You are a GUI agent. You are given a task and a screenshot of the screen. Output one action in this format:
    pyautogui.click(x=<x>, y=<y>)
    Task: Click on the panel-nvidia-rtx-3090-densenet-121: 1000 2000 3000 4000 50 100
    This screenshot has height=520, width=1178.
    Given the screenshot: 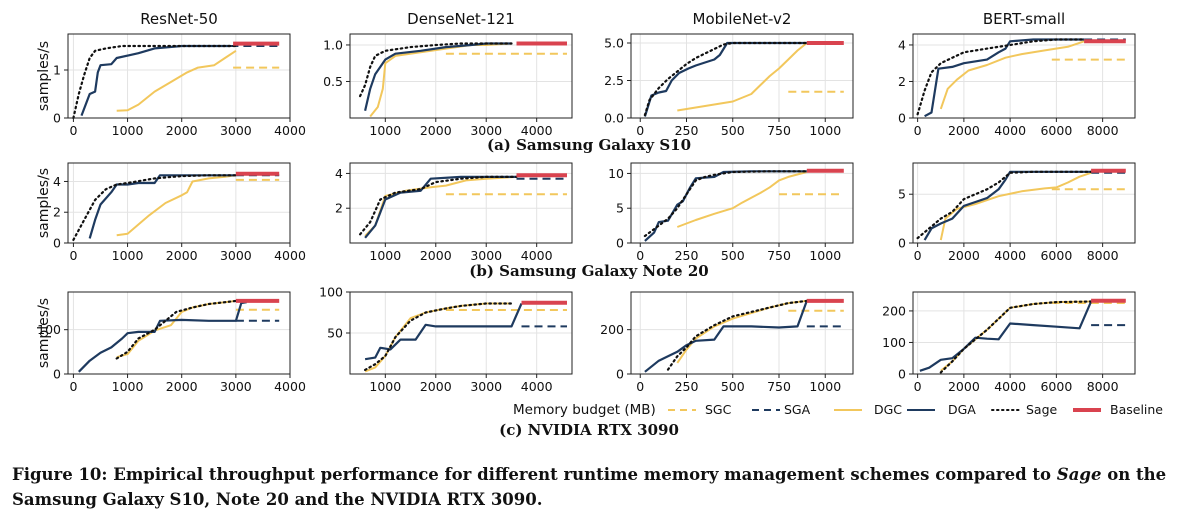 What is the action you would take?
    pyautogui.click(x=446, y=339)
    